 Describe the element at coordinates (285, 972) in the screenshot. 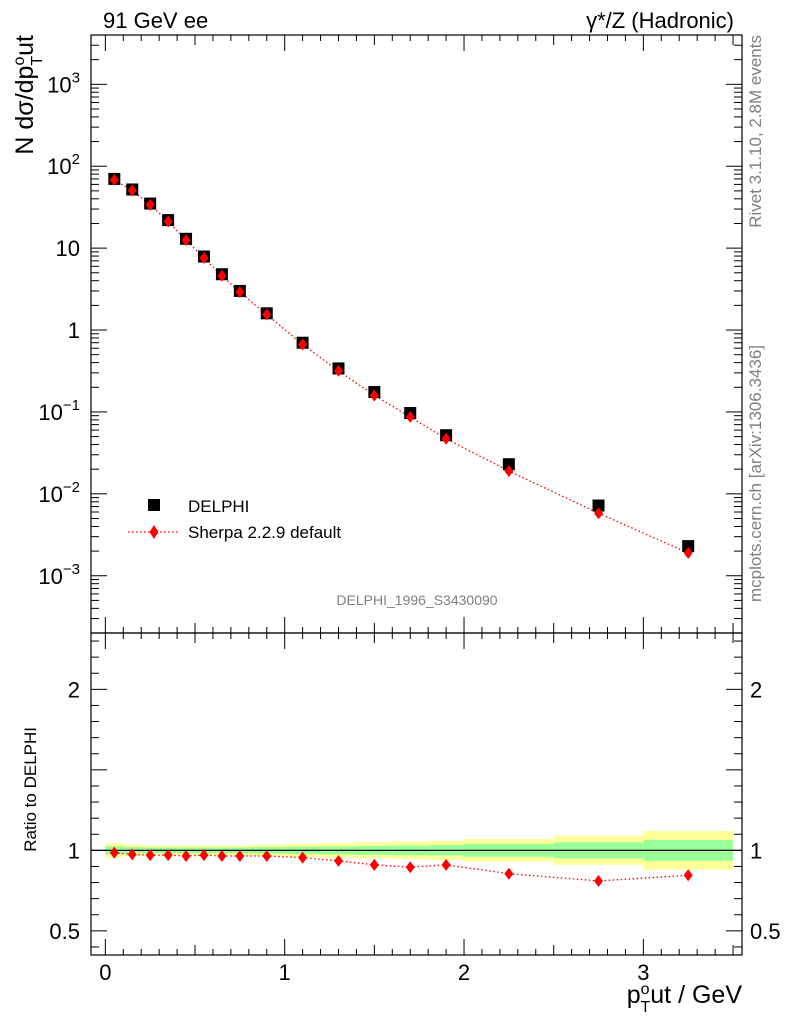

I see `x-tick-label: 1` at that location.